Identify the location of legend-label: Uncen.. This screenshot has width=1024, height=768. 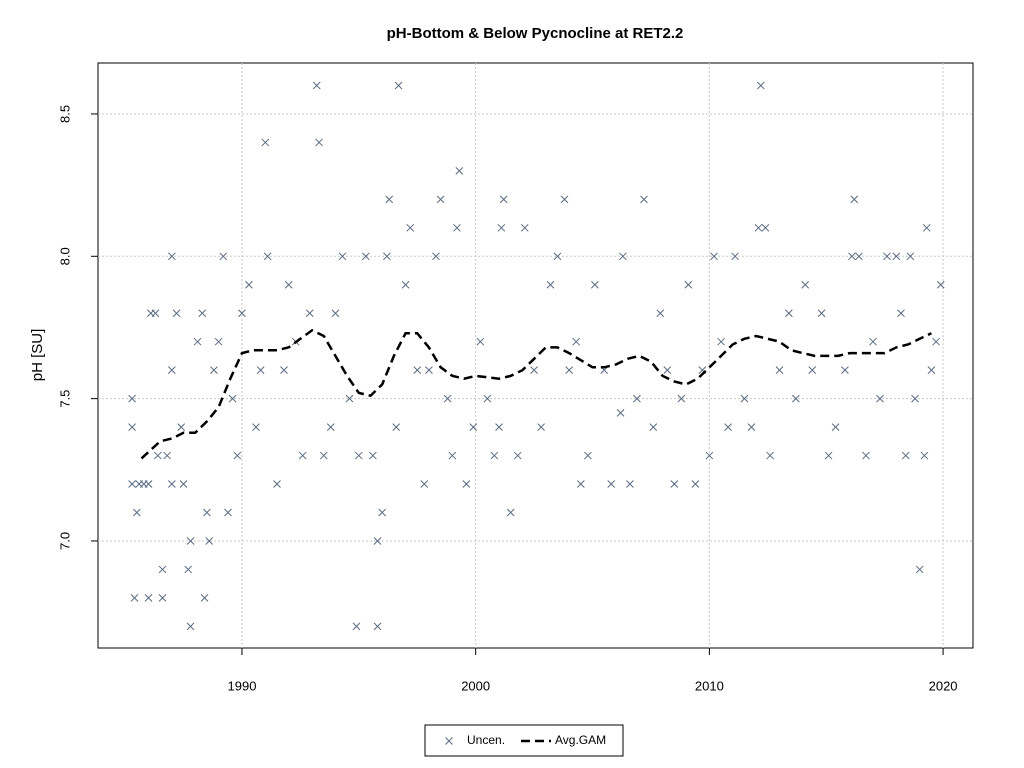
(486, 740).